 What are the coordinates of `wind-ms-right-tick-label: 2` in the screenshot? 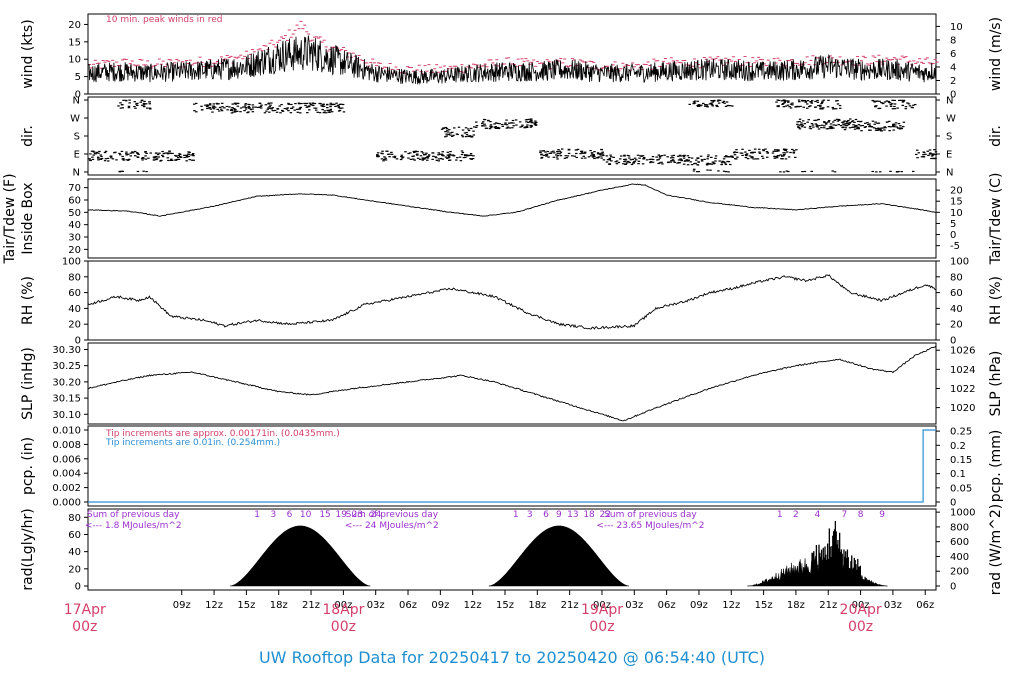 It's located at (953, 81).